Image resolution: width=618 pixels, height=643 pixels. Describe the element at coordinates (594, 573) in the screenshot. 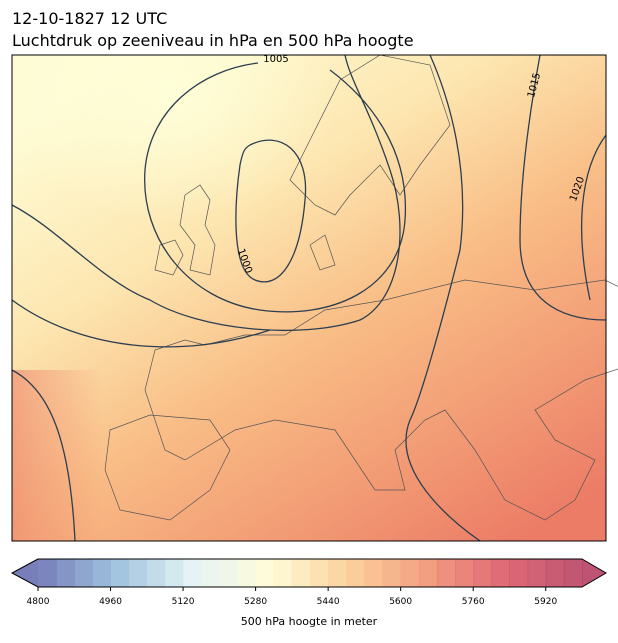

I see `colorbar-extend-high` at that location.